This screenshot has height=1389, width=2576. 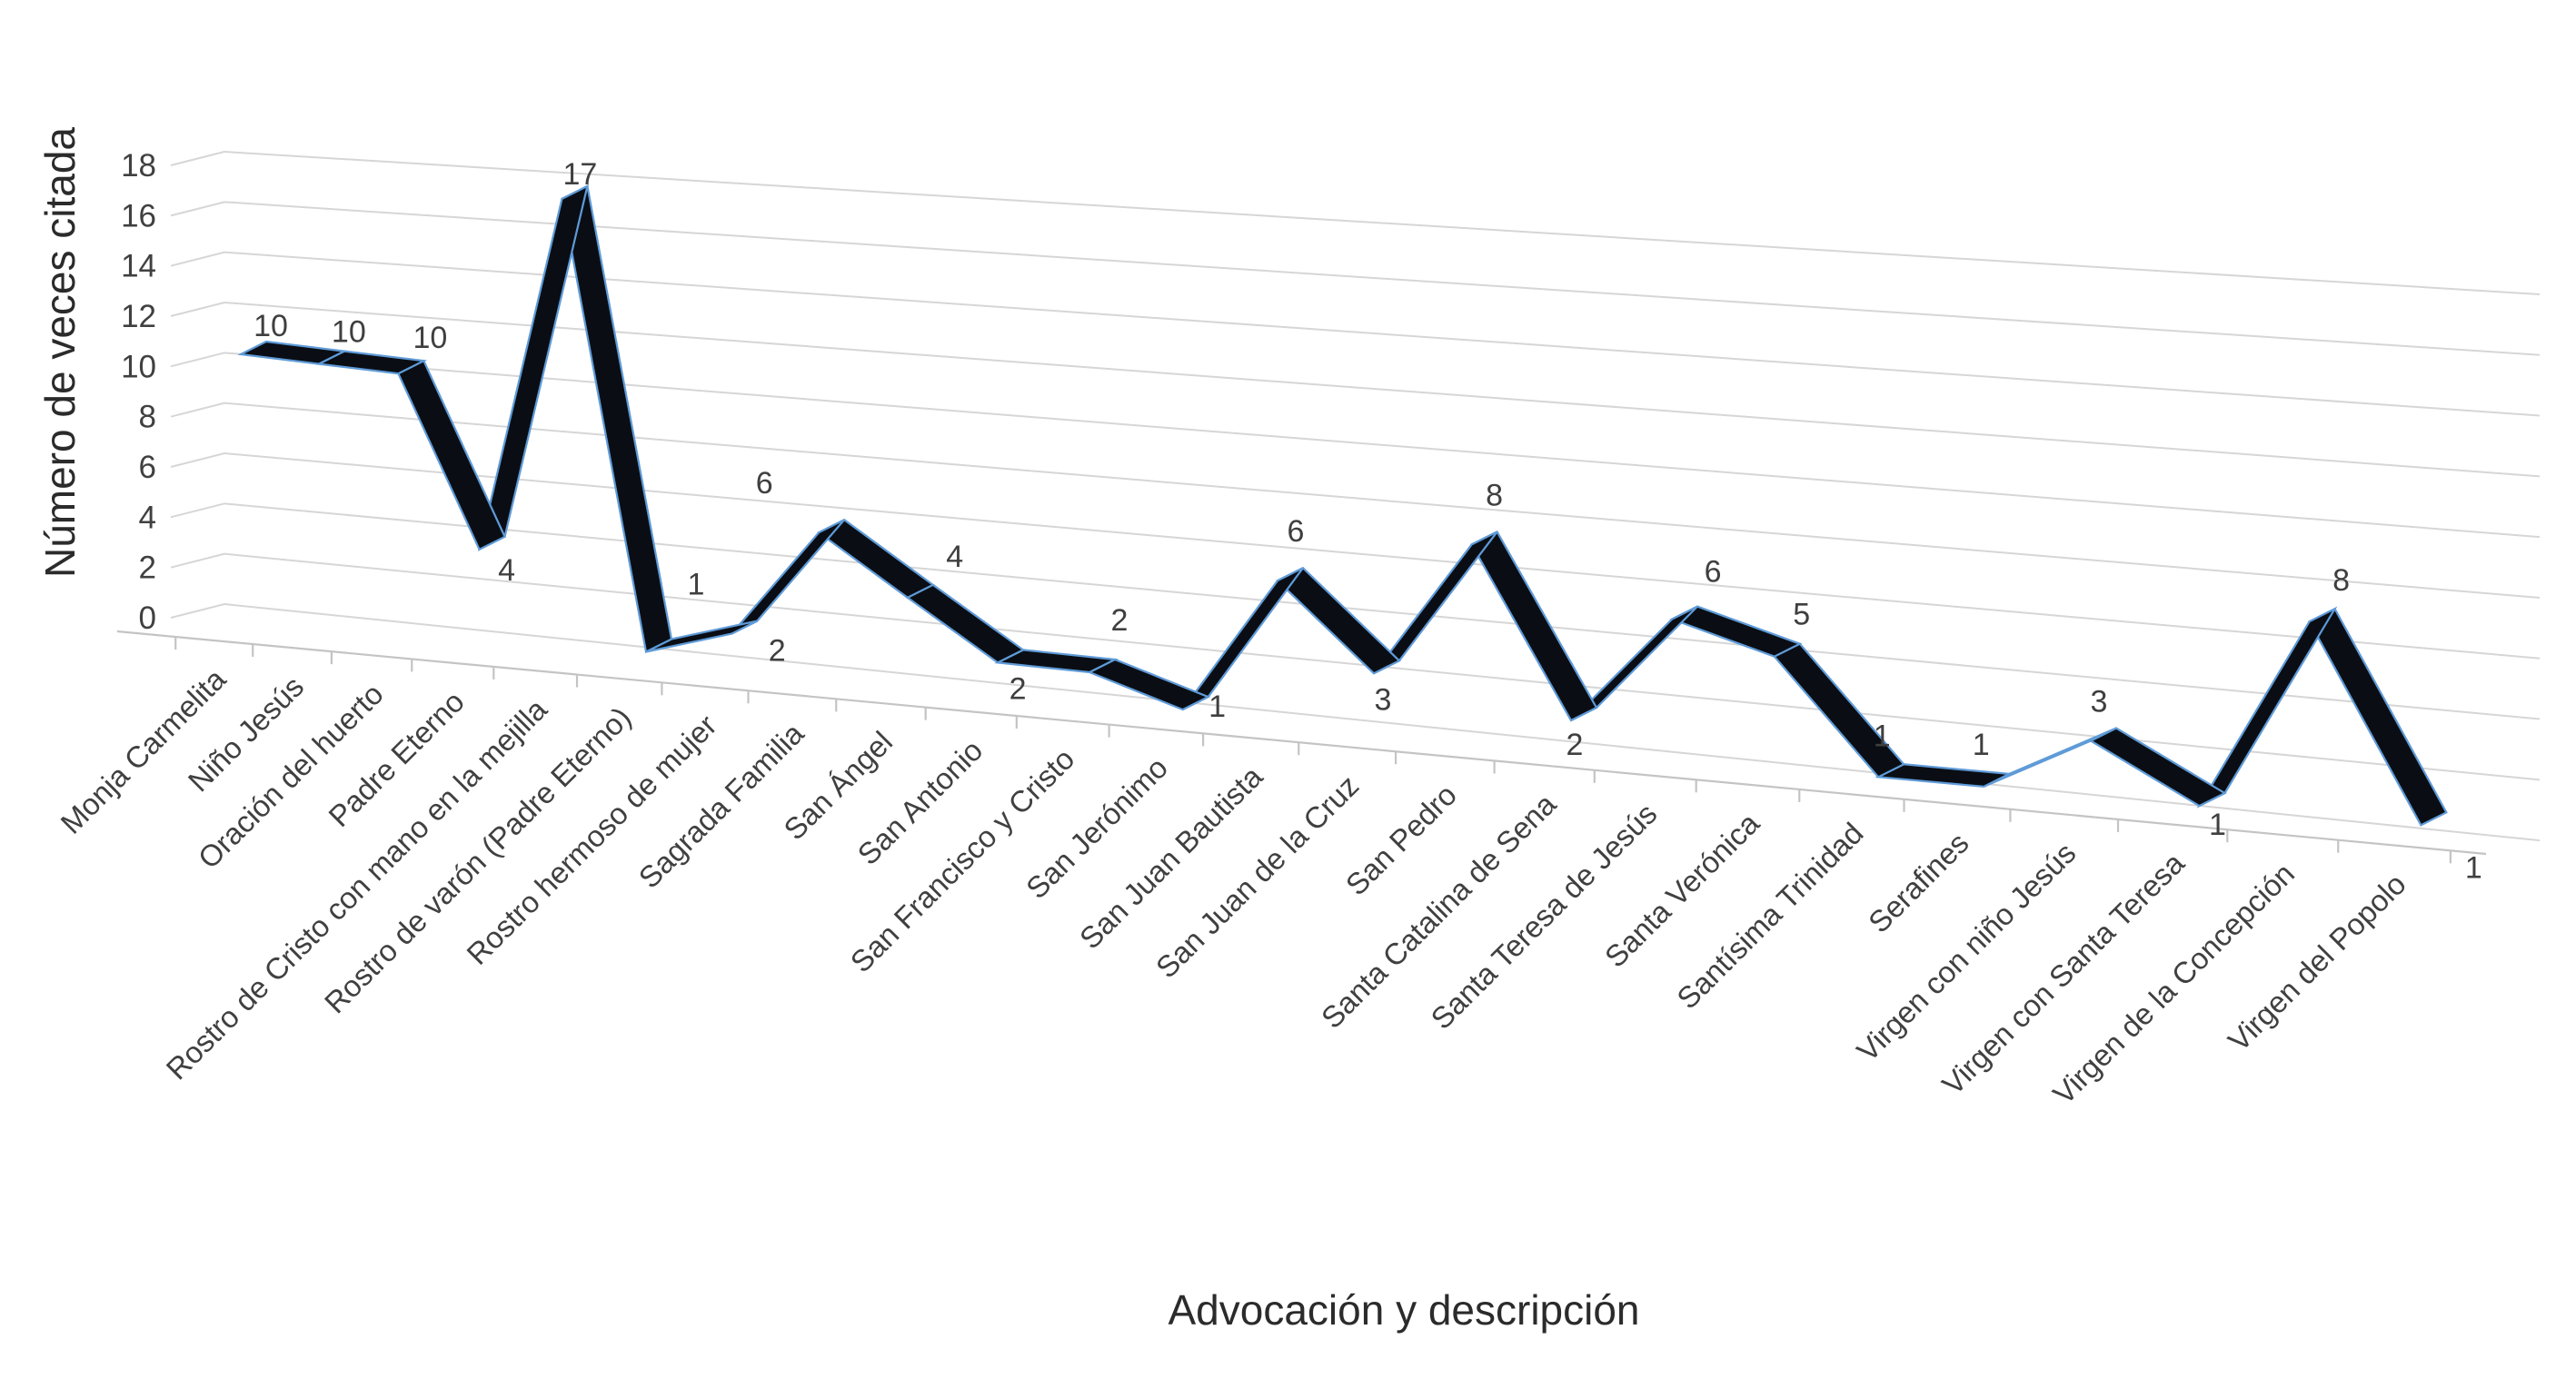 I want to click on y-axis-title: Número de veces citada, so click(x=60, y=352).